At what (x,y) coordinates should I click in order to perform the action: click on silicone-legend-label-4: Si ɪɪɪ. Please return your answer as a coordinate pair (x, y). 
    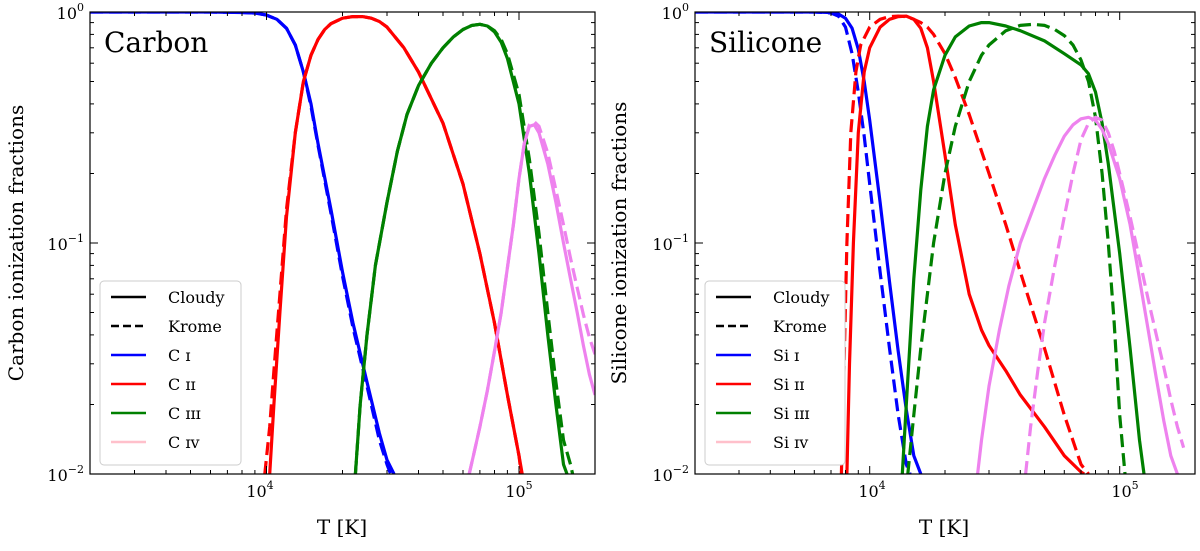
    Looking at the image, I should click on (791, 413).